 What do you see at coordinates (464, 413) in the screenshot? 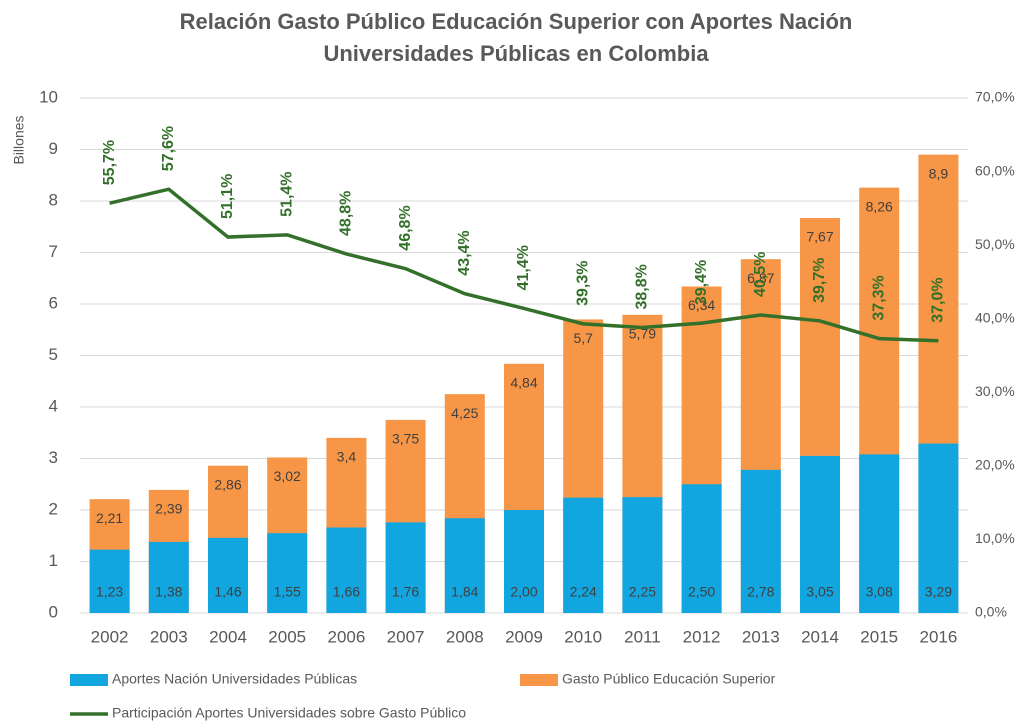
I see `data-label: 4,25` at bounding box center [464, 413].